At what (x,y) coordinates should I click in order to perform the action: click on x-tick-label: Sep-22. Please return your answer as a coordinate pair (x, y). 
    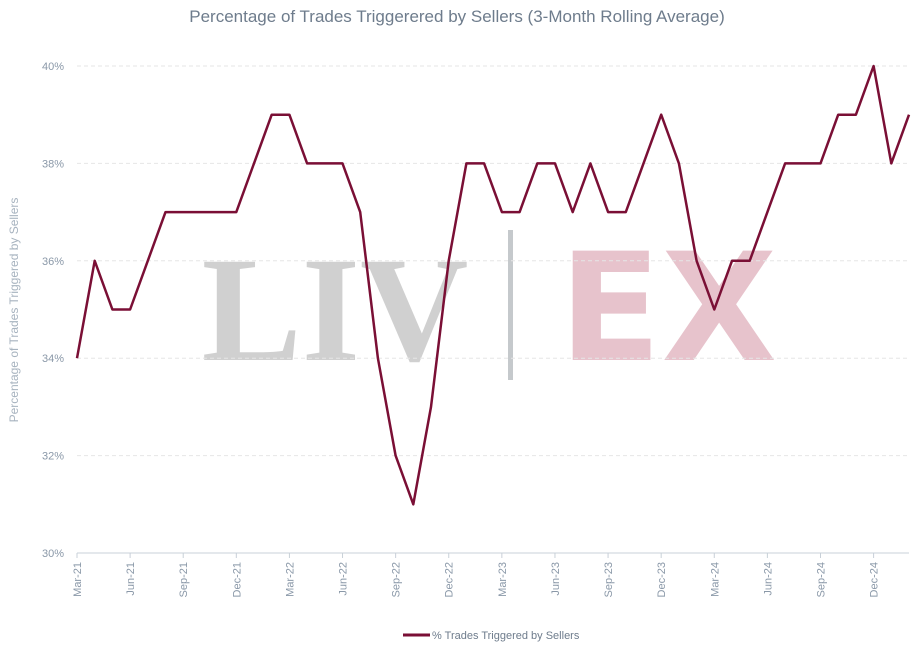
    Looking at the image, I should click on (397, 579).